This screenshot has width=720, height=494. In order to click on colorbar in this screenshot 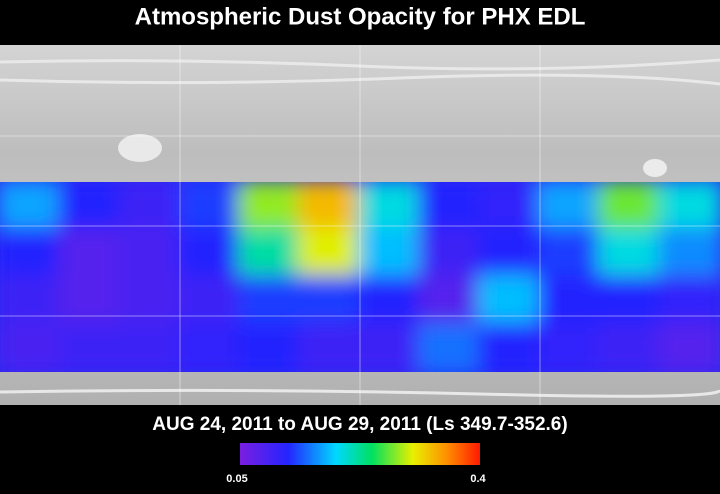, I will do `click(360, 454)`.